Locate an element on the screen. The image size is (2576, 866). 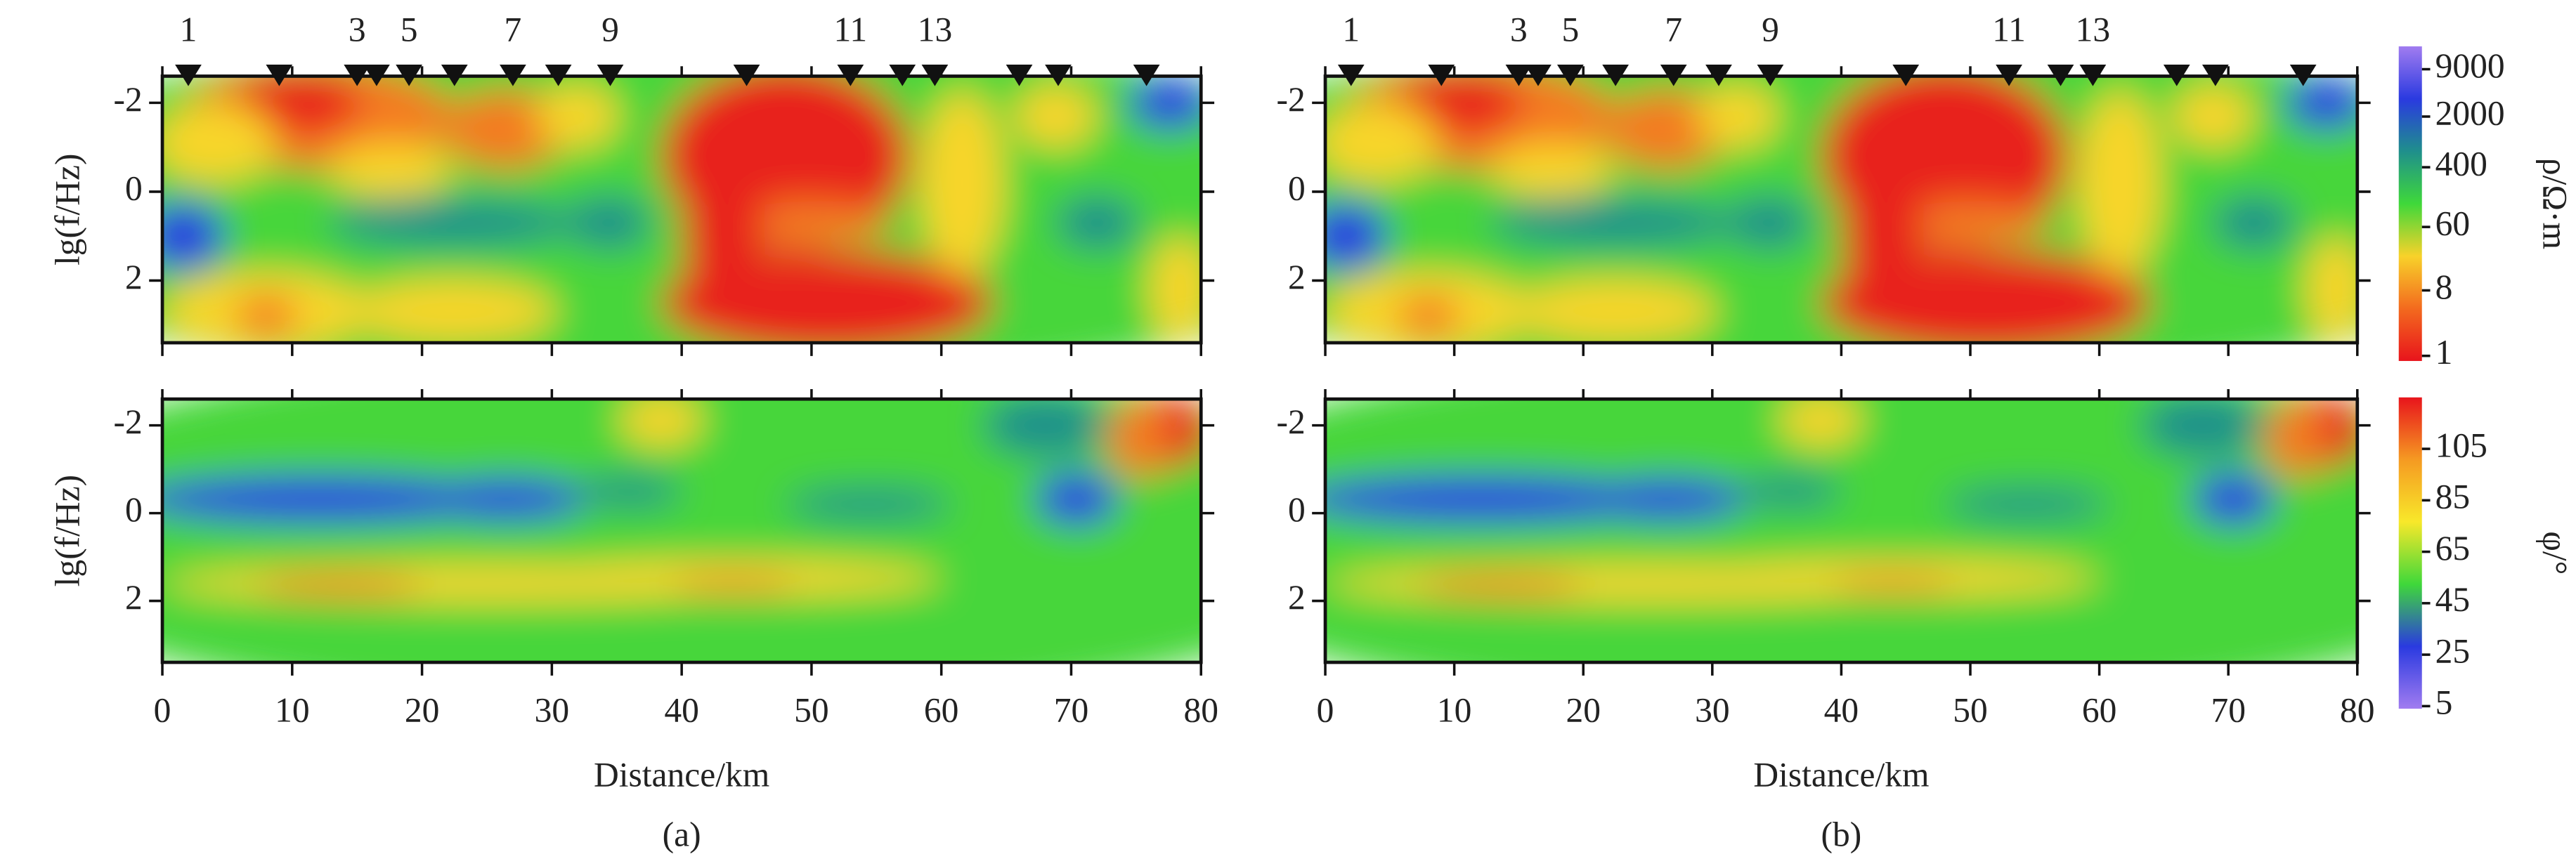
station-label: 13 is located at coordinates (935, 30).